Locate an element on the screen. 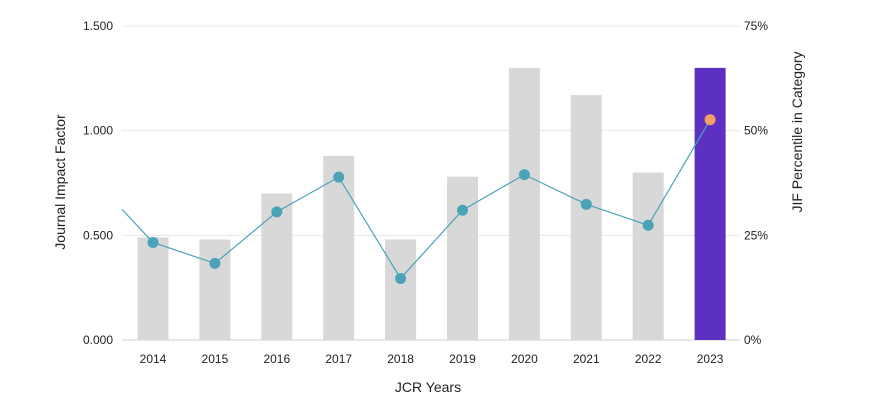  x-tick-label: 2020 is located at coordinates (524, 359).